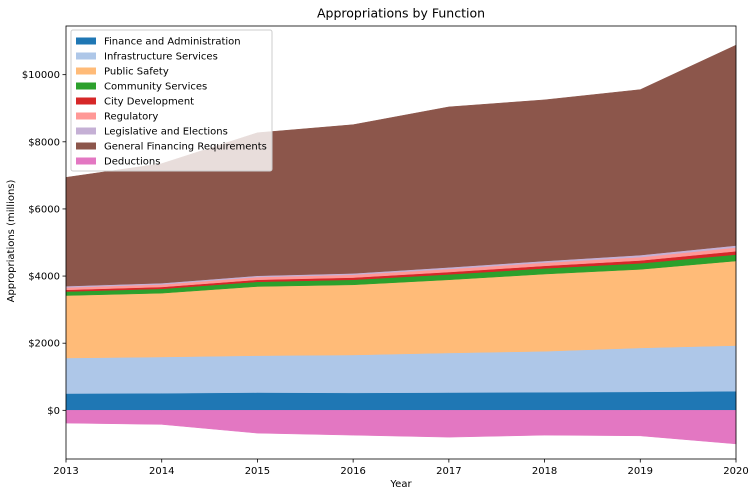 This screenshot has width=755, height=500. What do you see at coordinates (544, 471) in the screenshot?
I see `x-tick-label: 2018` at bounding box center [544, 471].